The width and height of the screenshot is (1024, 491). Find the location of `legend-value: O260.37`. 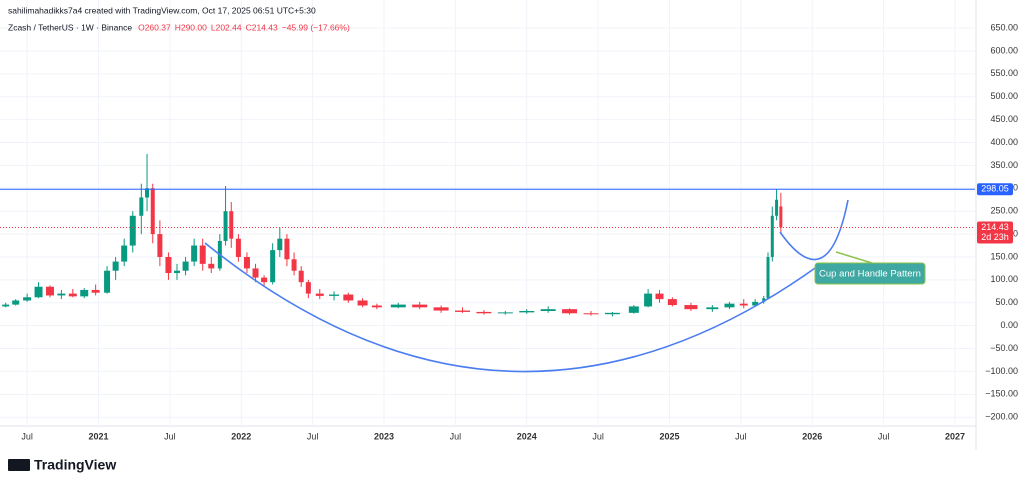

legend-value: O260.37 is located at coordinates (154, 27).